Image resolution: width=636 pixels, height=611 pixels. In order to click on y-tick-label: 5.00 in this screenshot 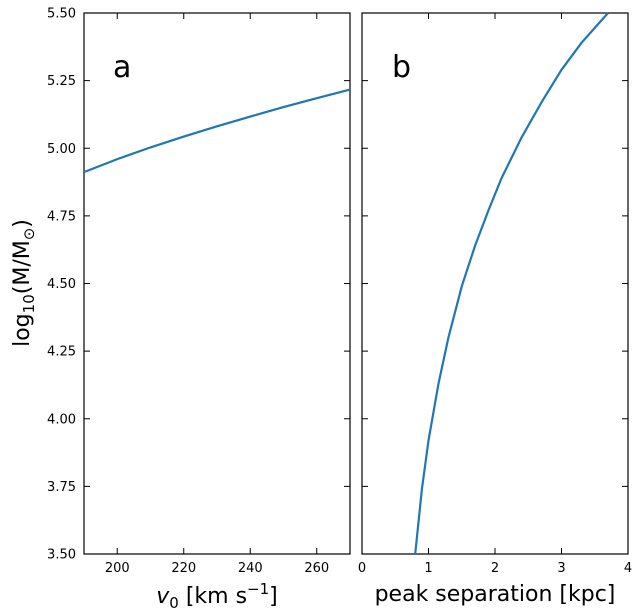, I will do `click(61, 149)`.